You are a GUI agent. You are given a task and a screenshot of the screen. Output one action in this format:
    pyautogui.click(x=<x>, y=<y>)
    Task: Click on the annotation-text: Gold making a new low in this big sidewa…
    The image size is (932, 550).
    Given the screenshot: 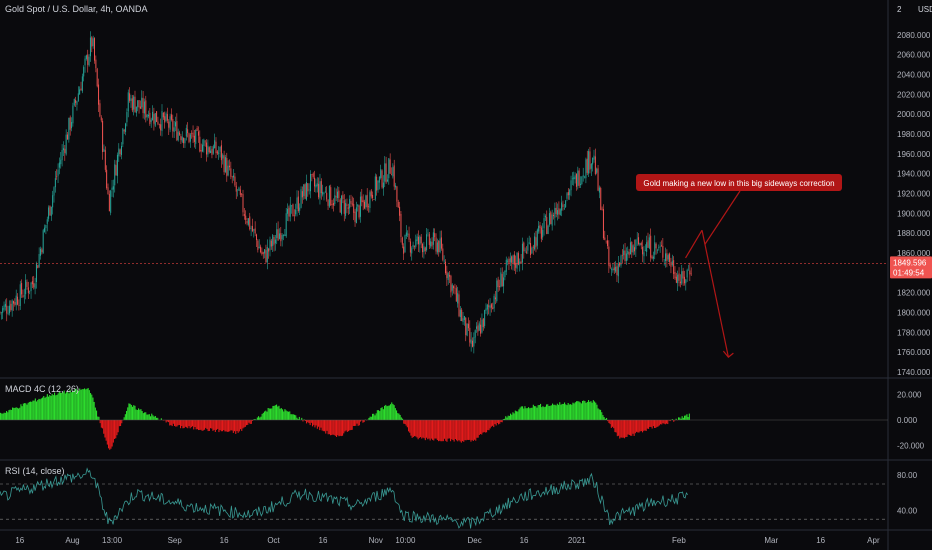 What is the action you would take?
    pyautogui.click(x=738, y=183)
    